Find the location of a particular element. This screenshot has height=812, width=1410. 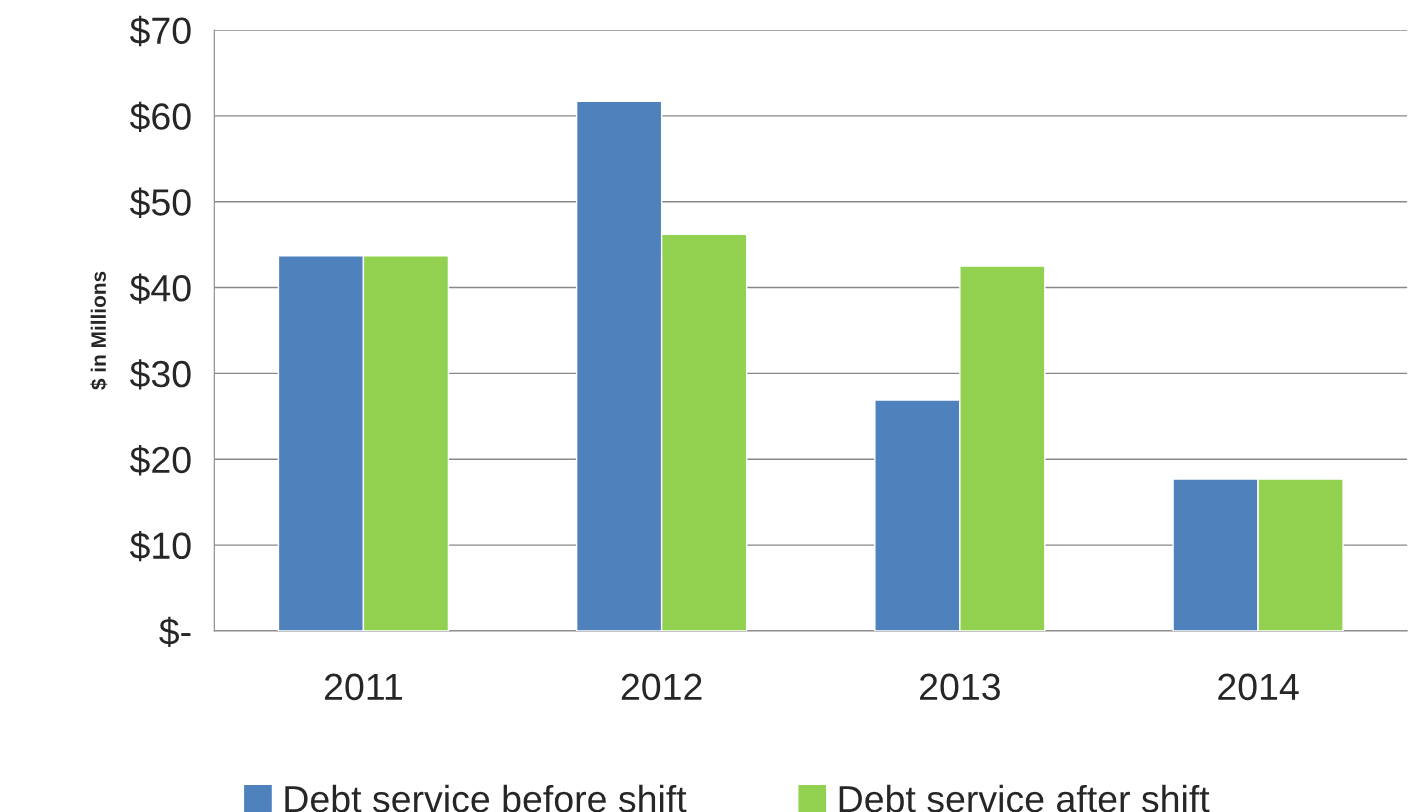

legend-label: Debt service after shift is located at coordinates (1024, 798).